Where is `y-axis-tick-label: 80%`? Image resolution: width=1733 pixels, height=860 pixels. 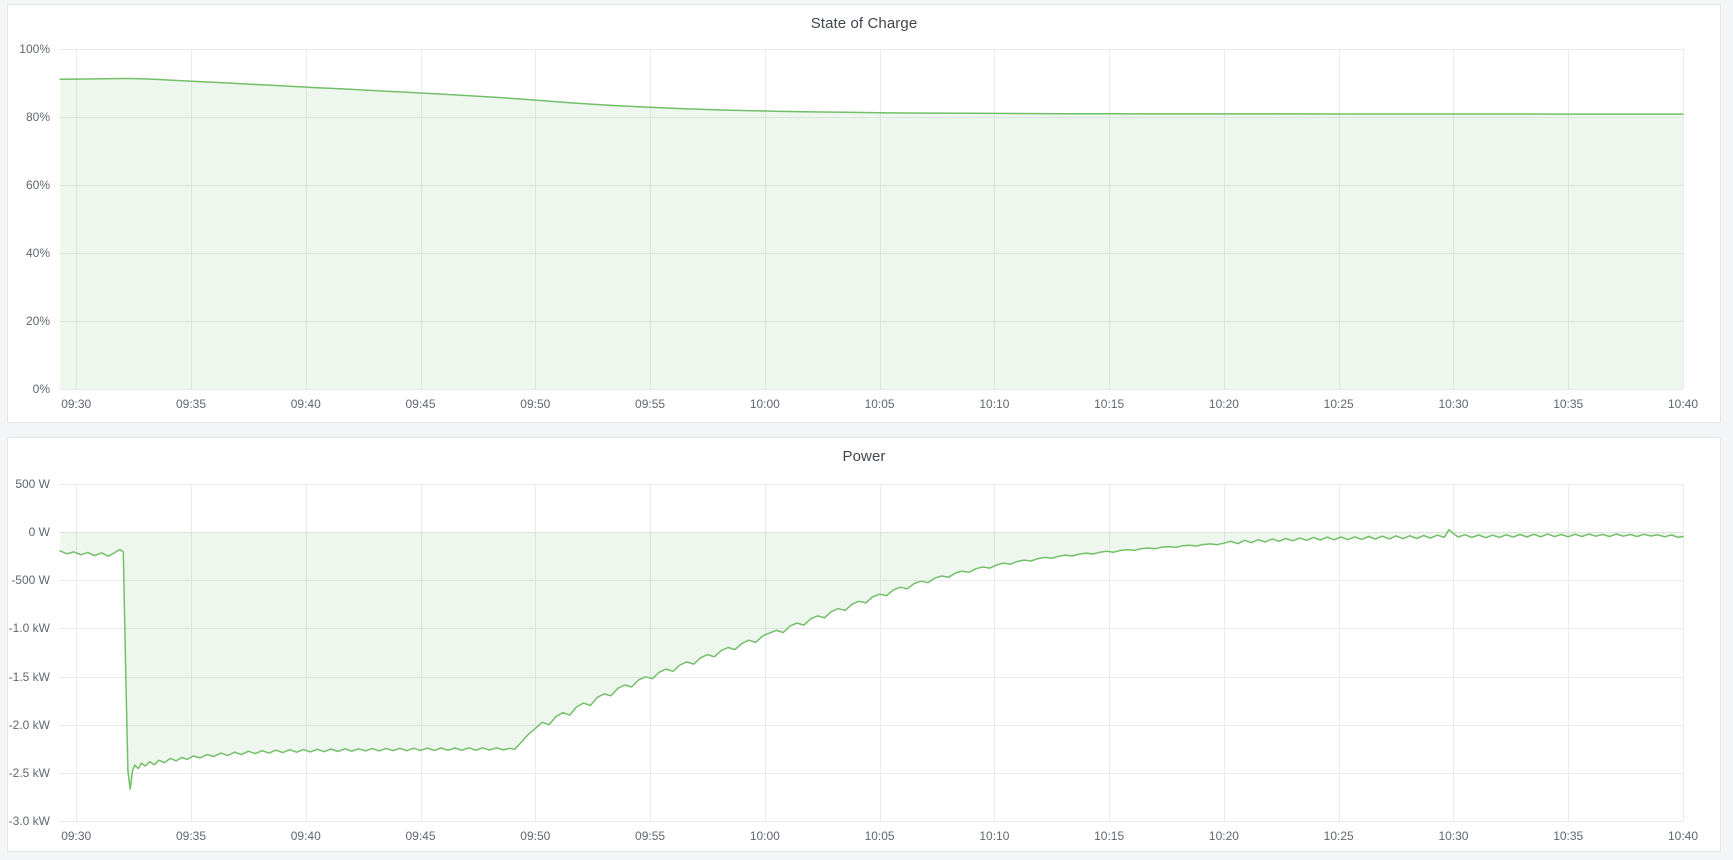
y-axis-tick-label: 80% is located at coordinates (37, 117).